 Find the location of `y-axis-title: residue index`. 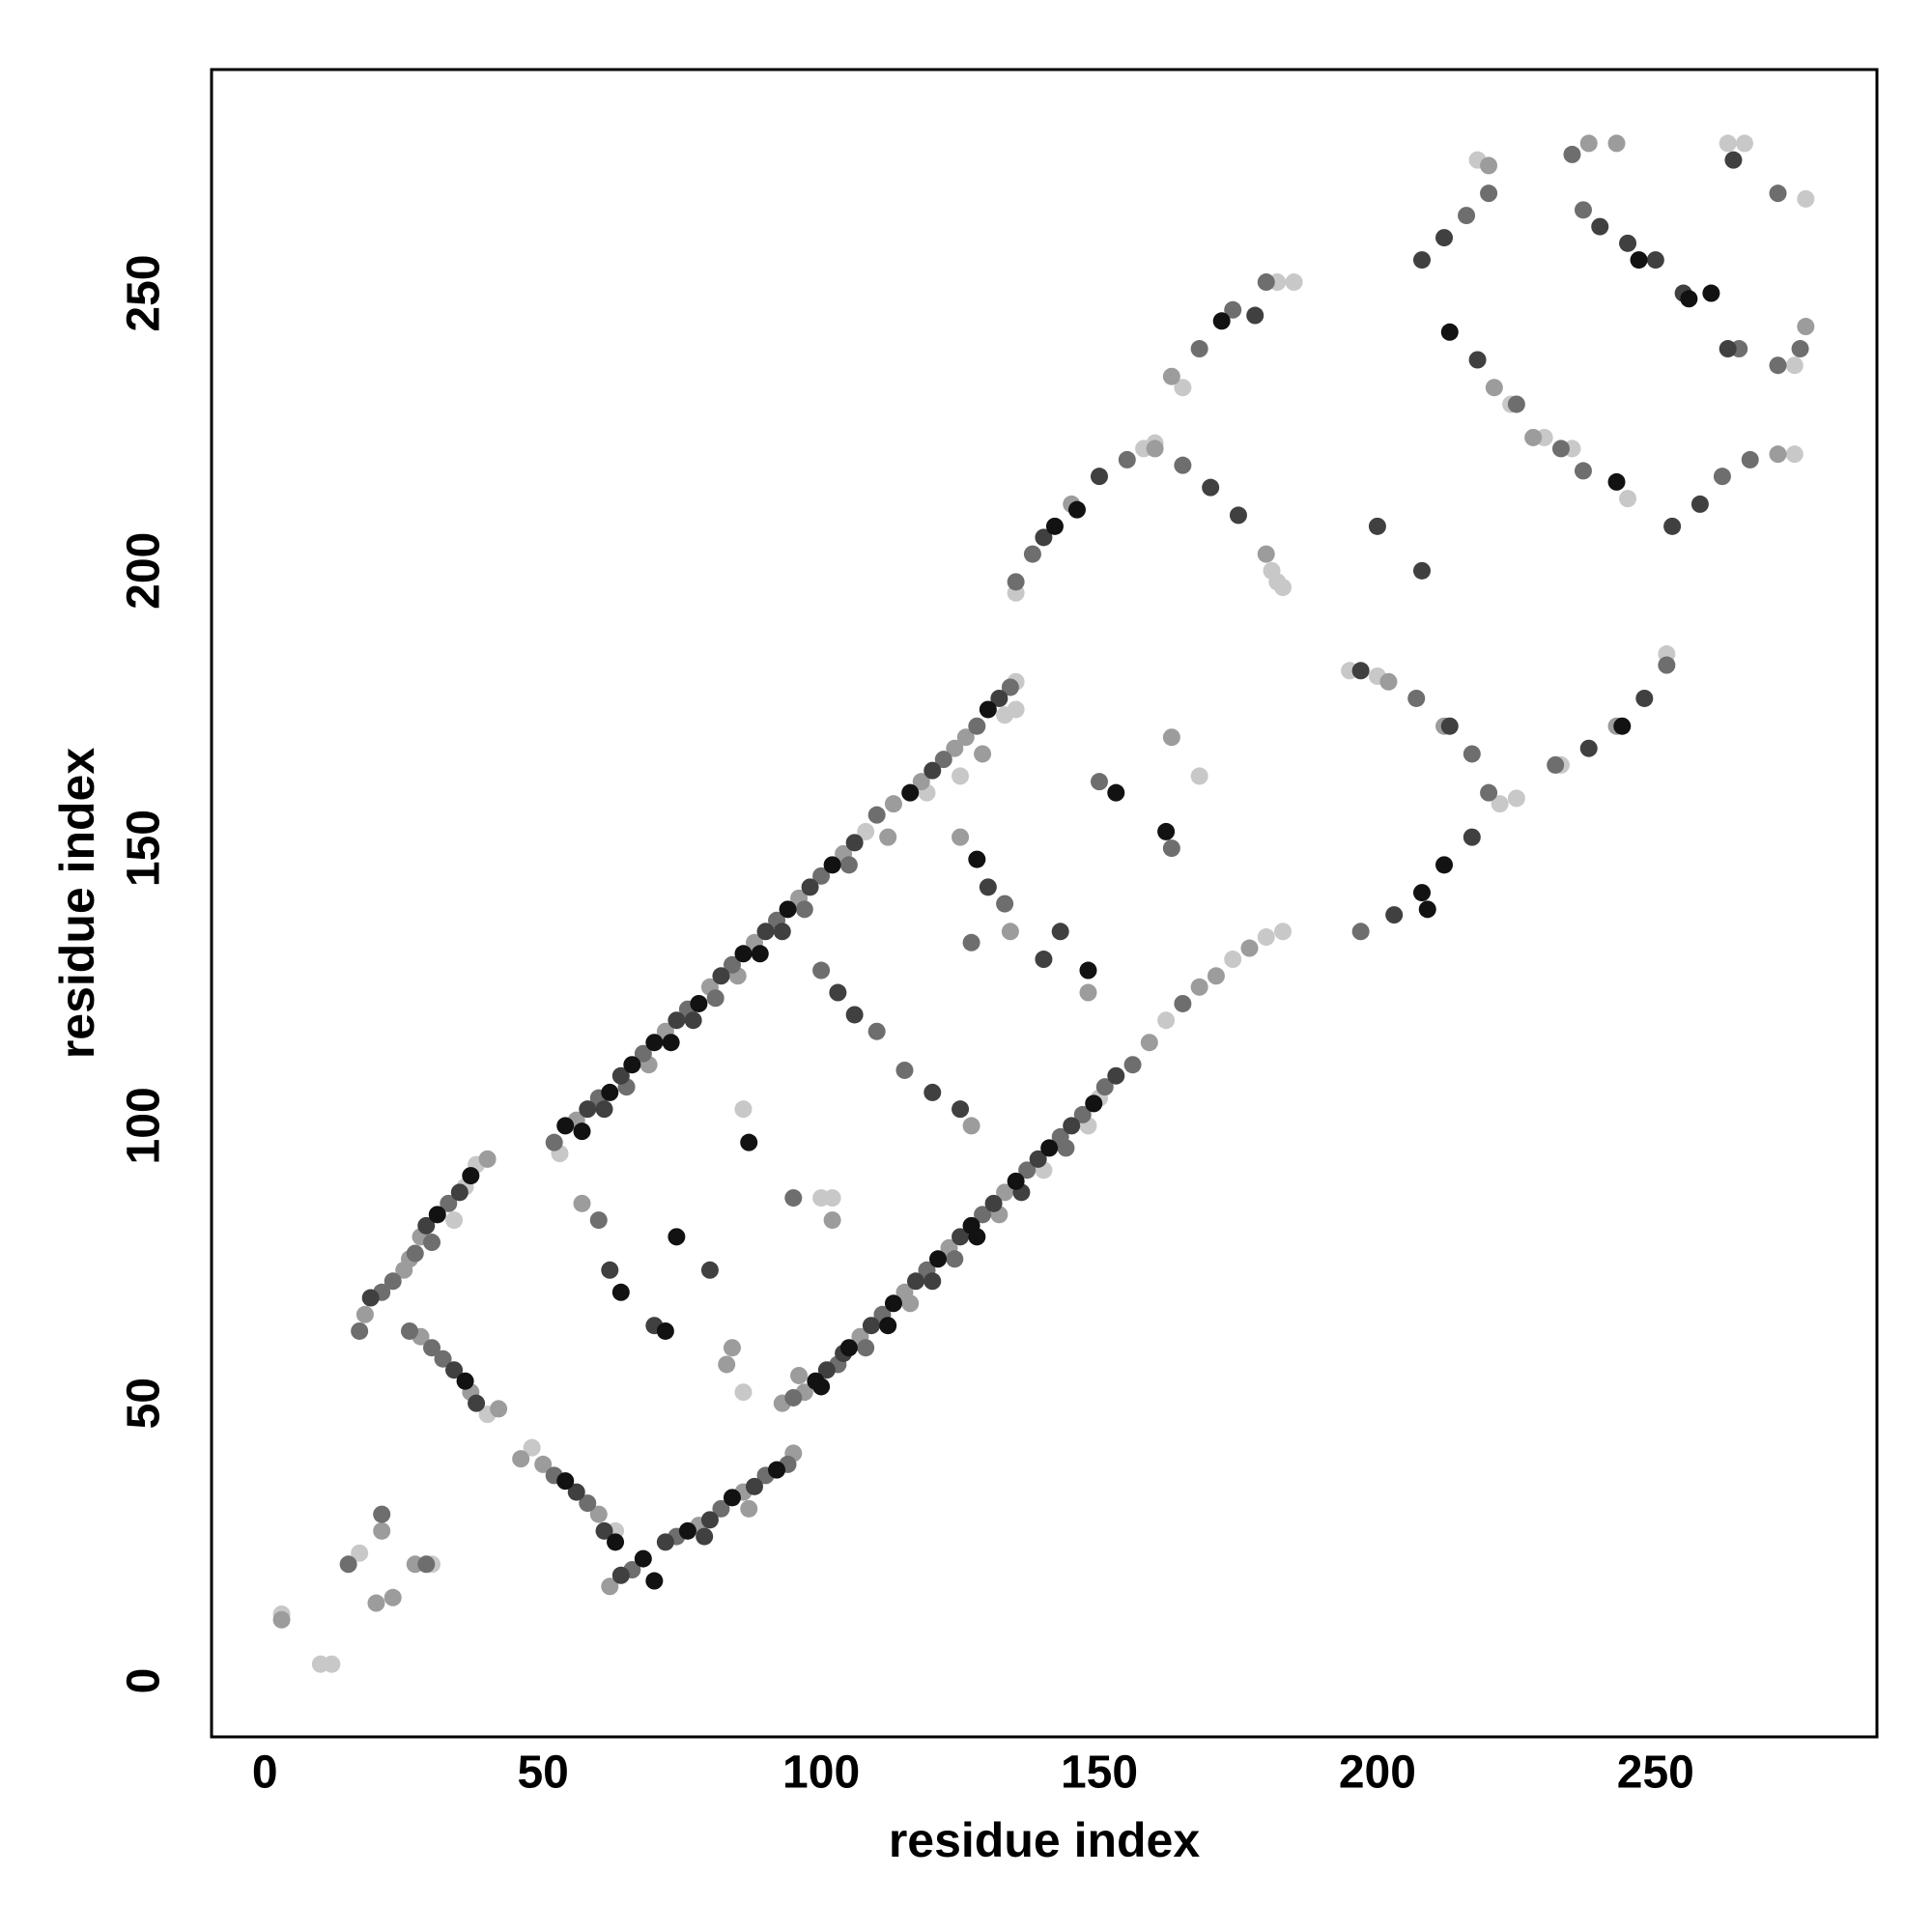

y-axis-title: residue index is located at coordinates (77, 904).